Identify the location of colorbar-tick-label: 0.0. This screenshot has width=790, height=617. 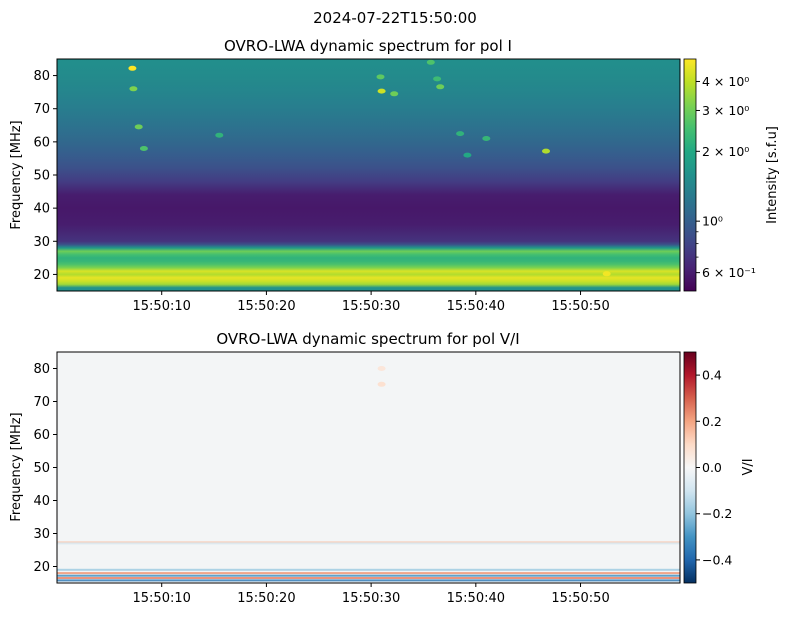
(712, 467).